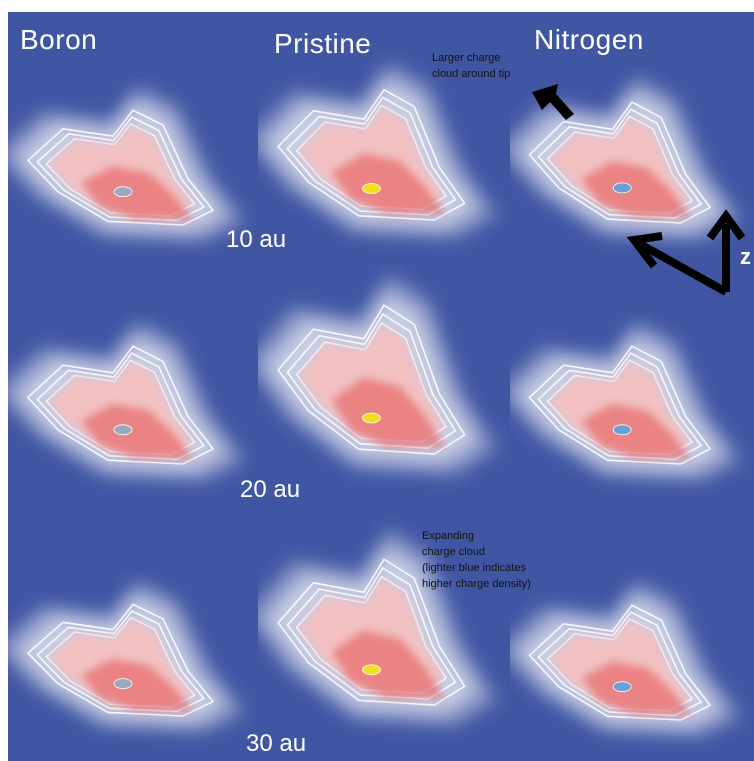 Image resolution: width=754 pixels, height=761 pixels. Describe the element at coordinates (589, 39) in the screenshot. I see `column-title-nitrogen: Nitrogen` at that location.